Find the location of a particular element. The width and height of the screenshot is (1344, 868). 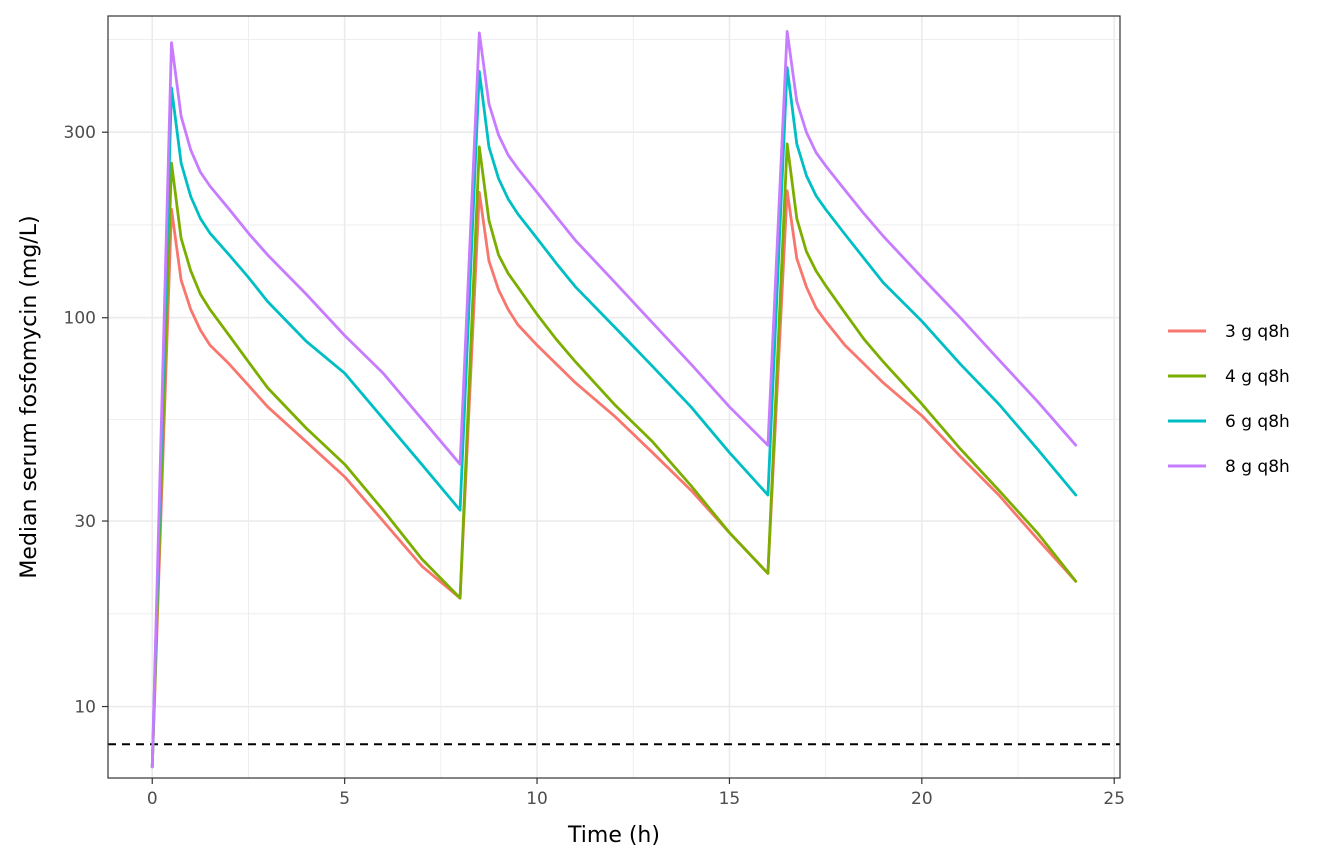

x-tick-label: 25 is located at coordinates (1114, 799).